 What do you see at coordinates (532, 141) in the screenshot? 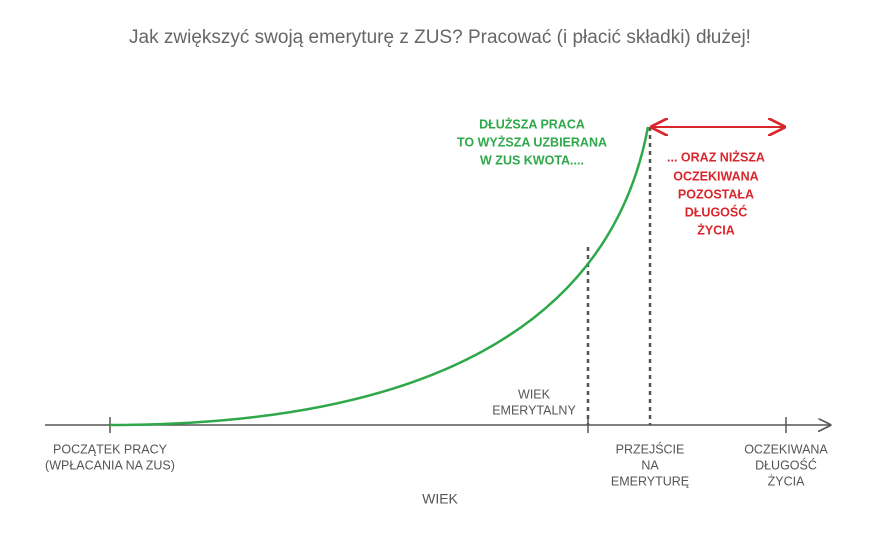
I see `green-note: TO WYŻSZA UZBIERANA` at bounding box center [532, 141].